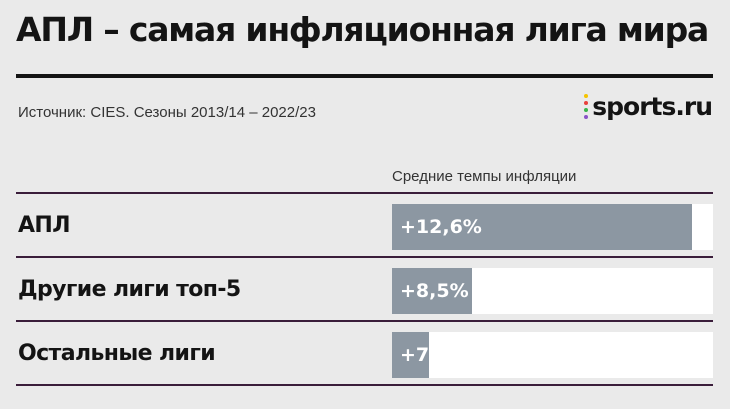  I want to click on data-label-other-top5: +8,5%, so click(434, 291).